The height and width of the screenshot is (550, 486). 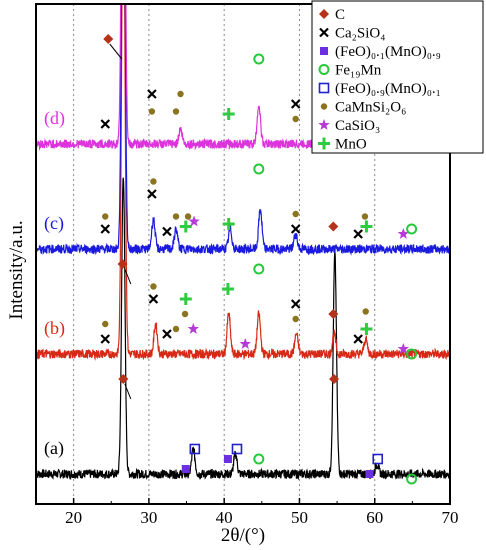 I want to click on filled-square-shape, so click(x=227, y=459).